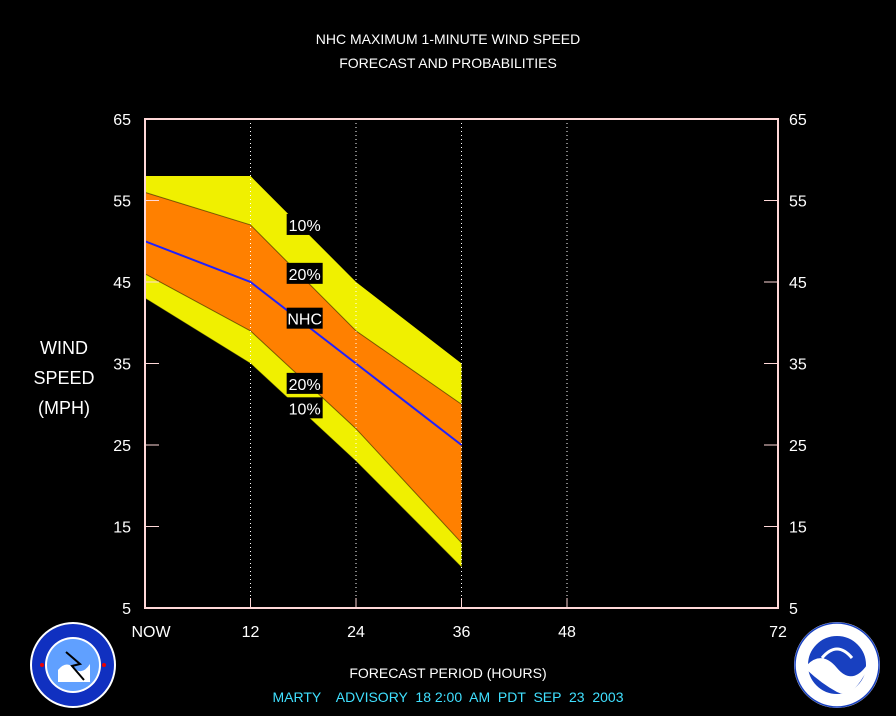  What do you see at coordinates (64, 378) in the screenshot?
I see `y-axis-label-line-2: SPEED` at bounding box center [64, 378].